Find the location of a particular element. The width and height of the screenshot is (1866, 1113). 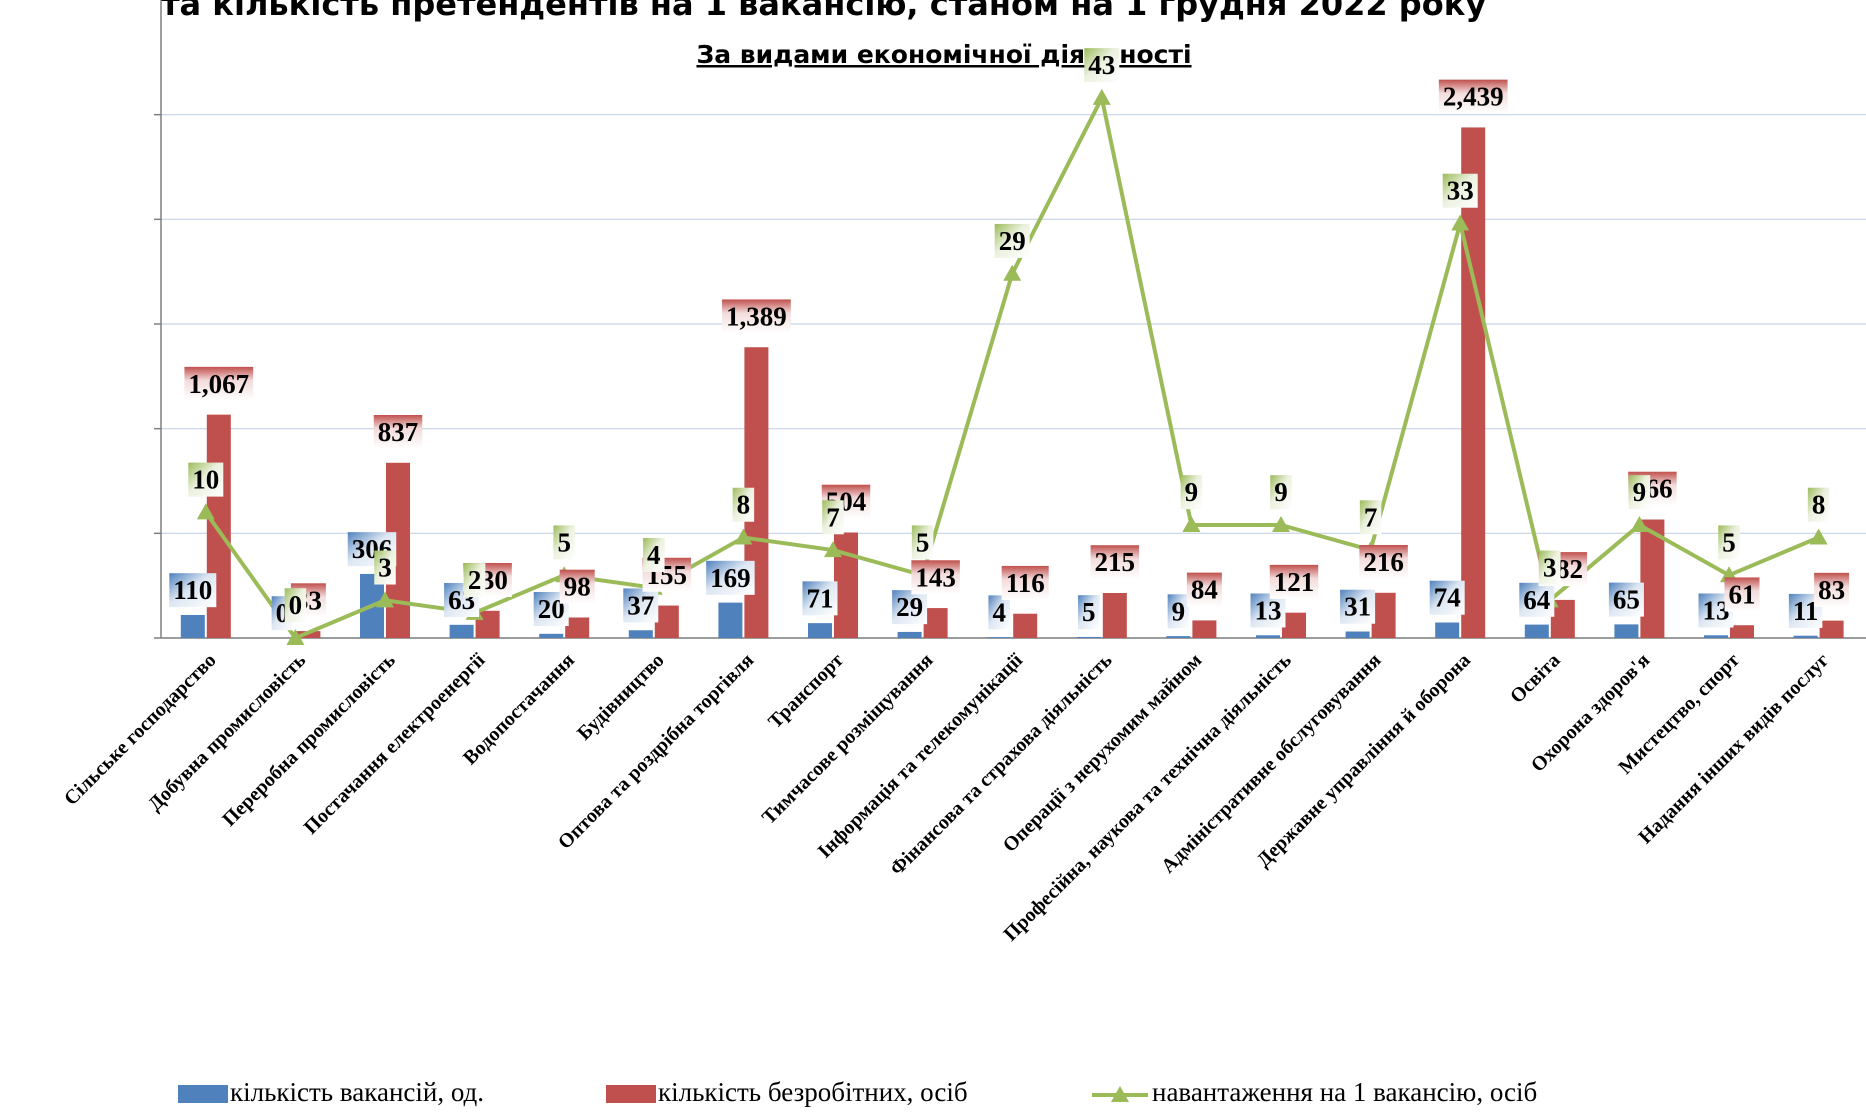

data-label: 74 is located at coordinates (1447, 598).